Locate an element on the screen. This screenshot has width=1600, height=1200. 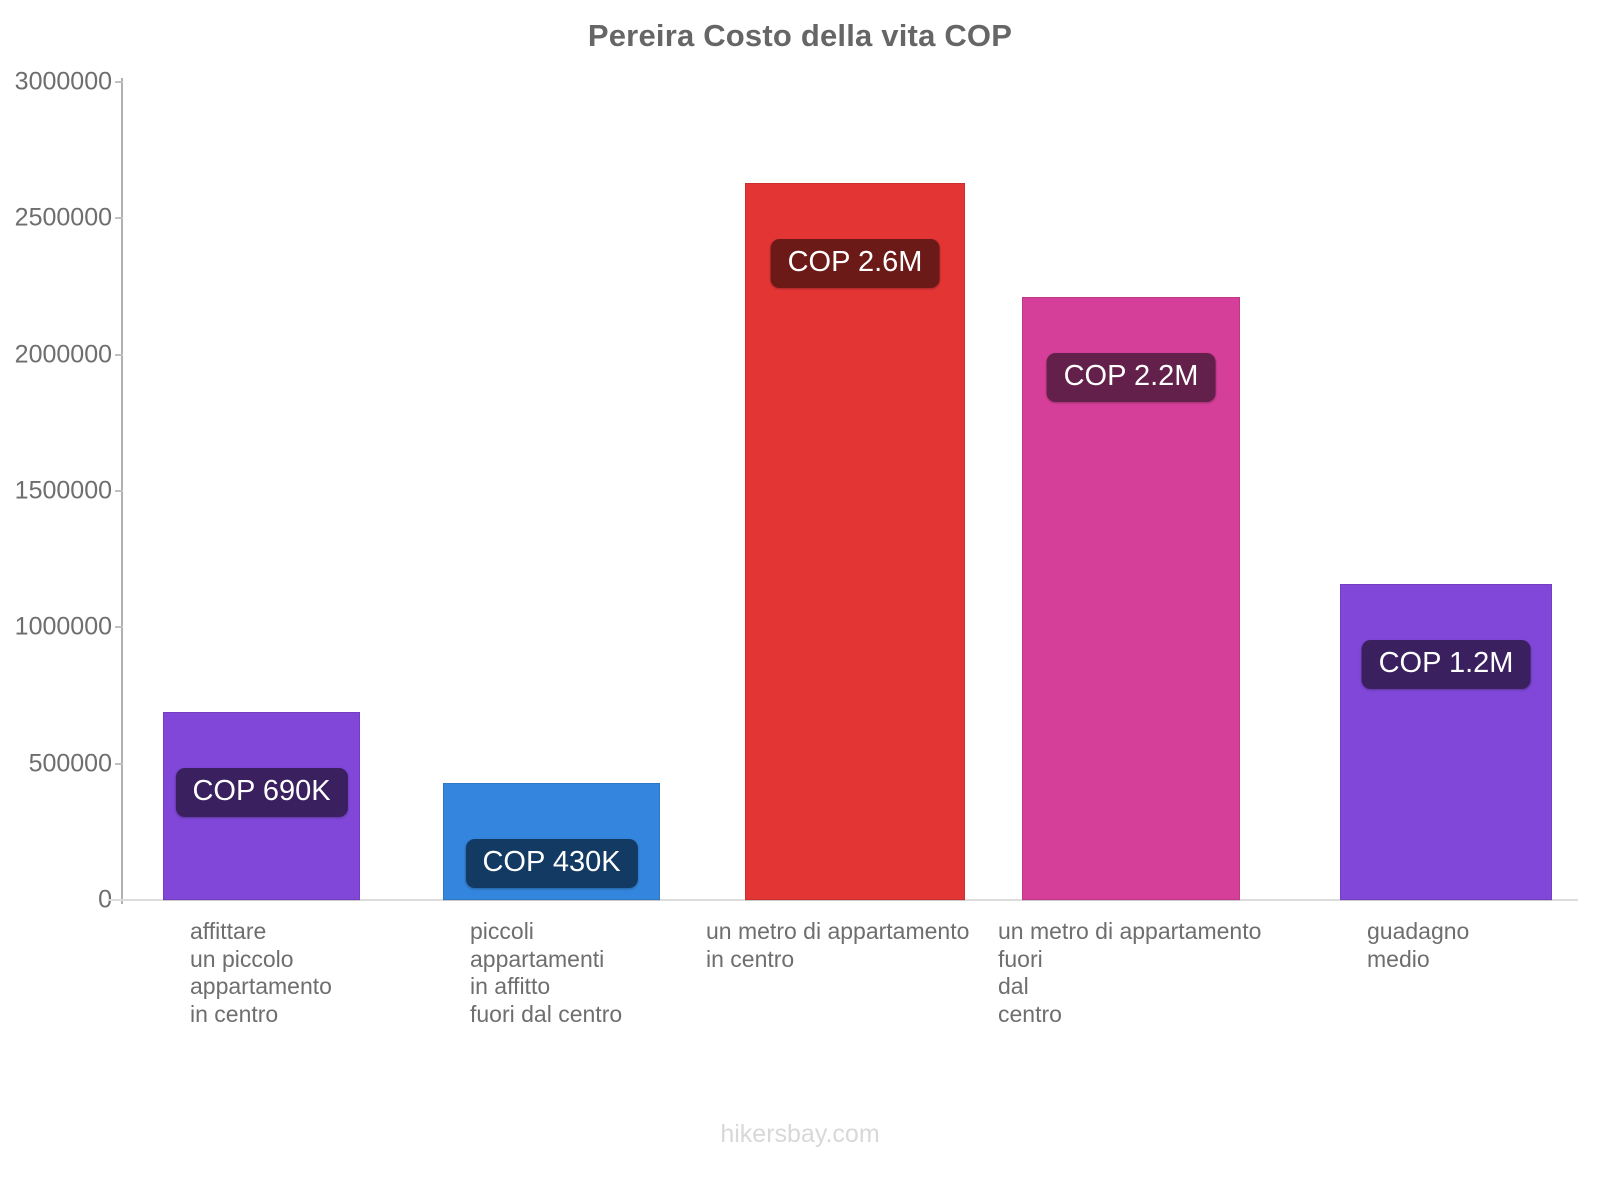
y-axis-tick-label: 3000000 is located at coordinates (63, 81).